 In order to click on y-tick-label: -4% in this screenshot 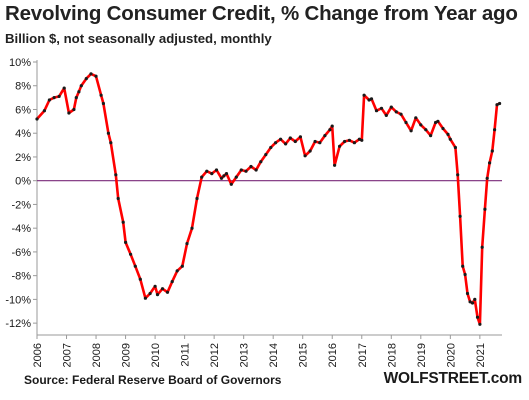, I will do `click(21, 229)`.